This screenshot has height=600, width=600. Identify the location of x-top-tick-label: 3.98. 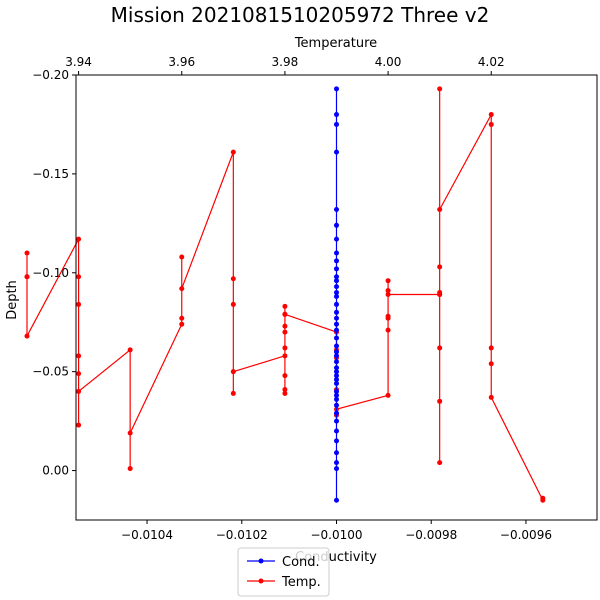
(285, 62).